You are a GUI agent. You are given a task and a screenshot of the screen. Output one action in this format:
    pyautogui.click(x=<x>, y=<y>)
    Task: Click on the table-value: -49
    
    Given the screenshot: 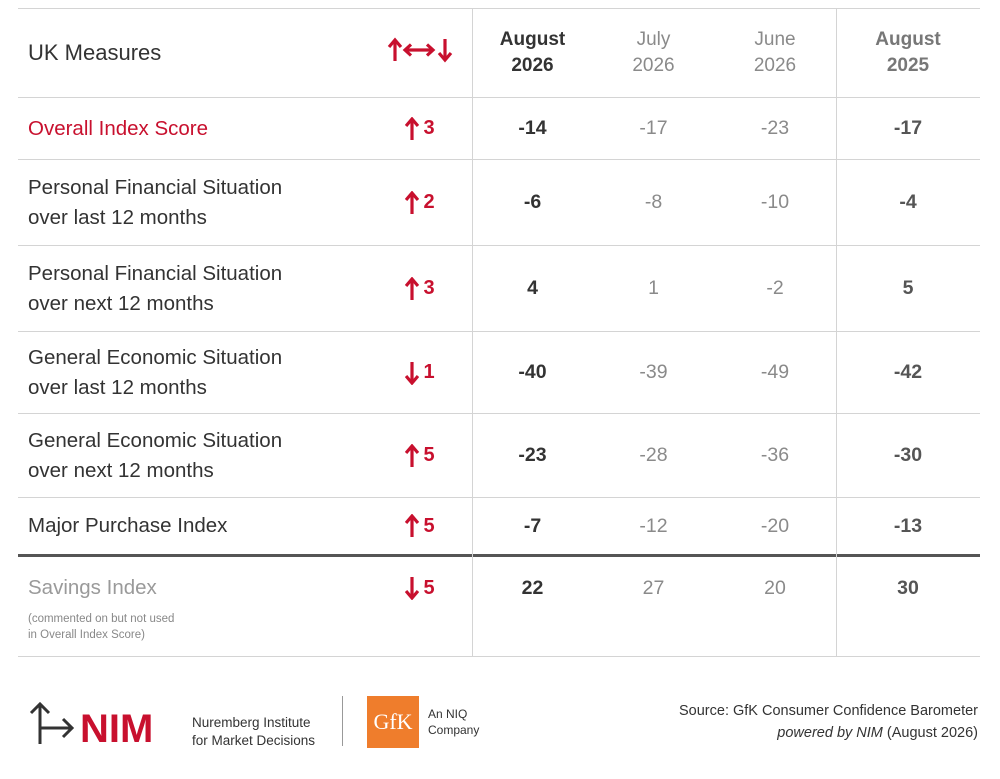 What is the action you would take?
    pyautogui.click(x=775, y=372)
    